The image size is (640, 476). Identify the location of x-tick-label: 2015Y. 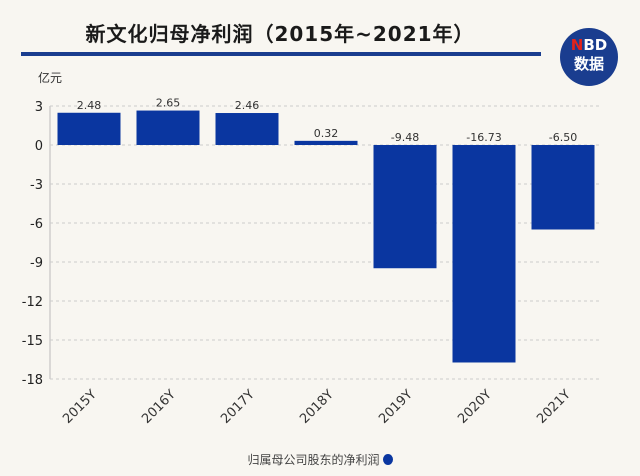
(80, 407).